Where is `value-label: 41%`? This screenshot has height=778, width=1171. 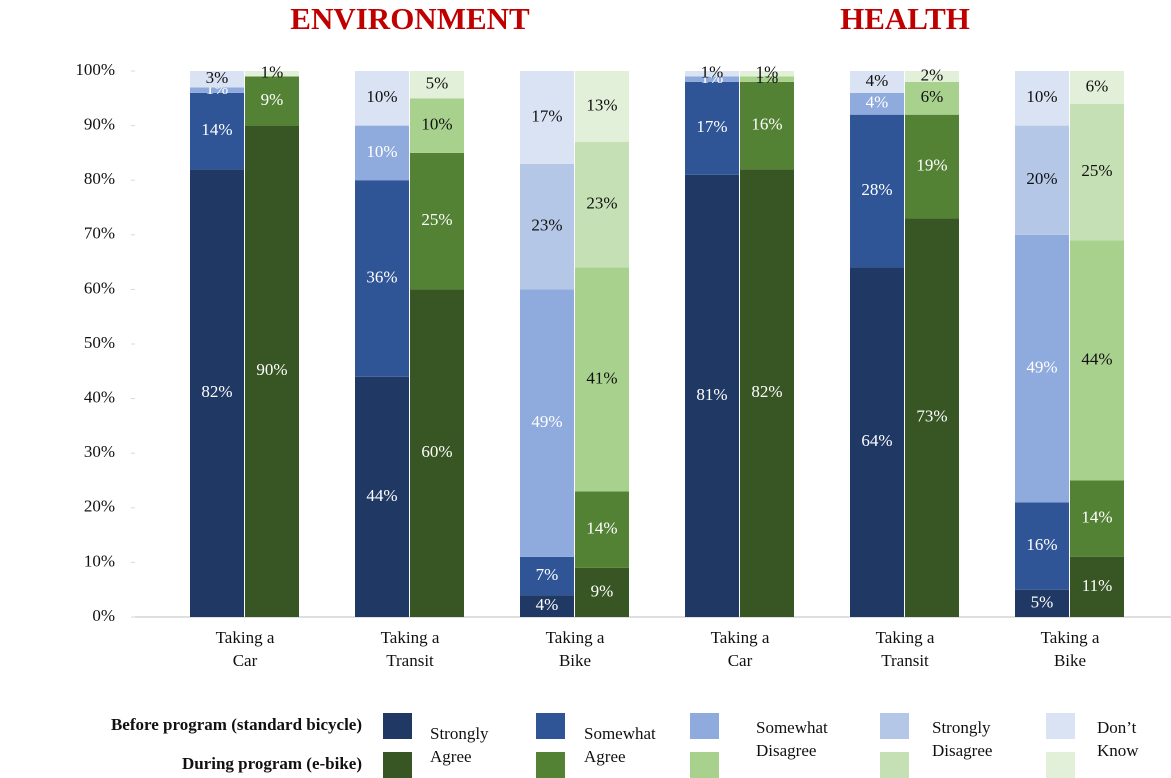
value-label: 41% is located at coordinates (601, 377).